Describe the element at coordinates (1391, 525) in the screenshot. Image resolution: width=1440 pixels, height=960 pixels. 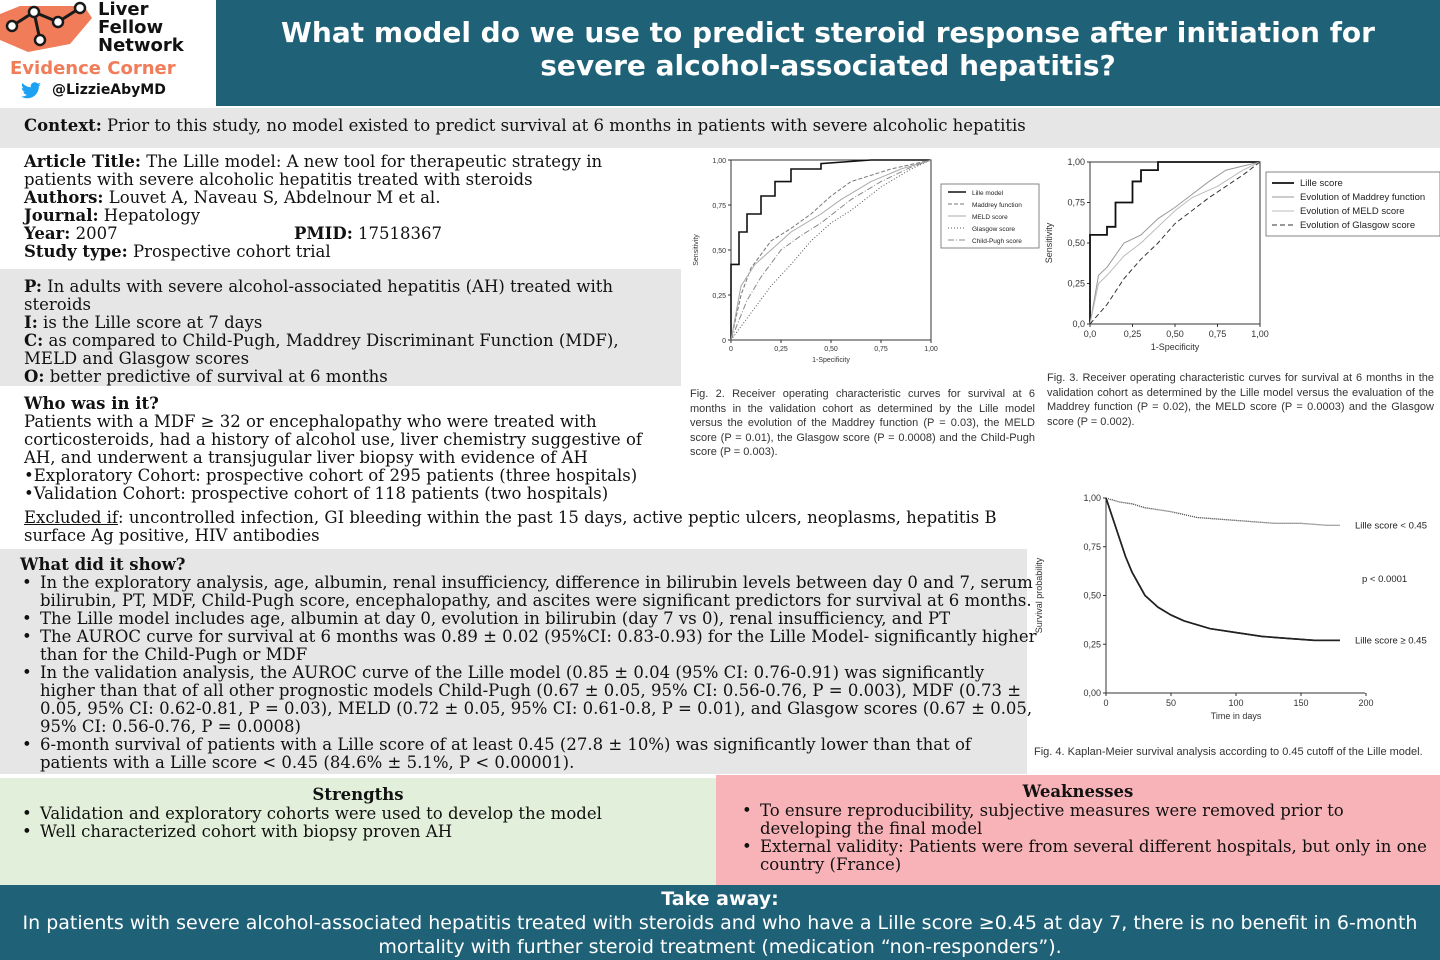
I see `series-label: Lille score < 0.45` at that location.